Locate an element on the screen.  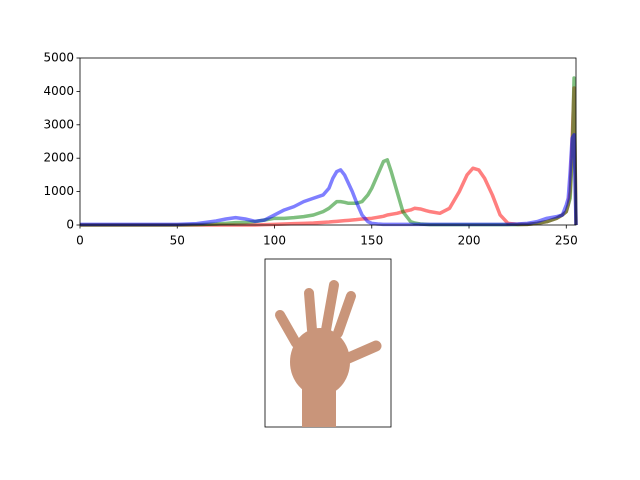
wrist is located at coordinates (319, 406).